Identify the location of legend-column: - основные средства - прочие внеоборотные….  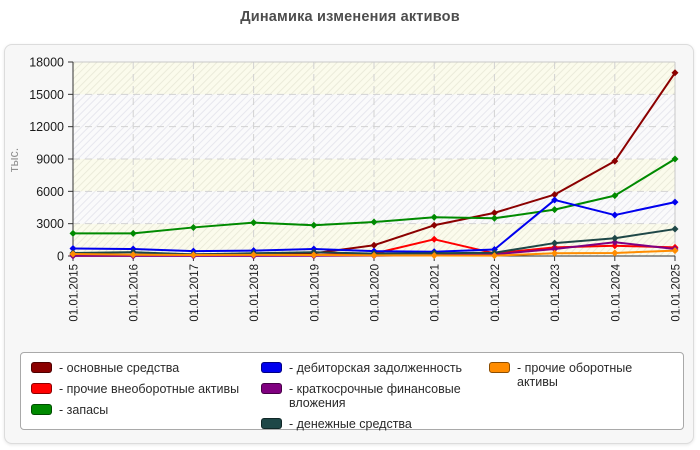
(146, 389).